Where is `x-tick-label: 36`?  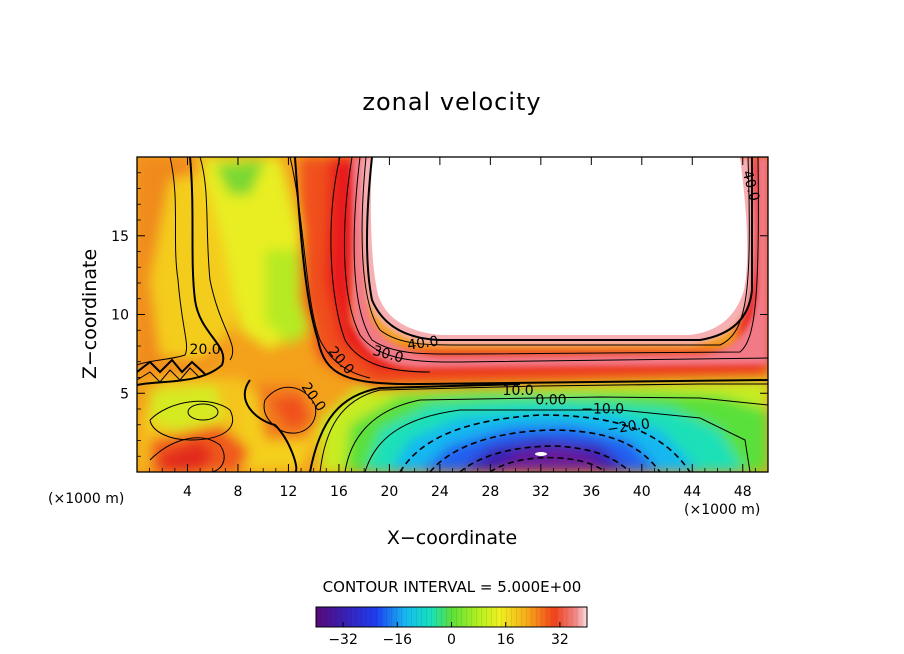 x-tick-label: 36 is located at coordinates (591, 492).